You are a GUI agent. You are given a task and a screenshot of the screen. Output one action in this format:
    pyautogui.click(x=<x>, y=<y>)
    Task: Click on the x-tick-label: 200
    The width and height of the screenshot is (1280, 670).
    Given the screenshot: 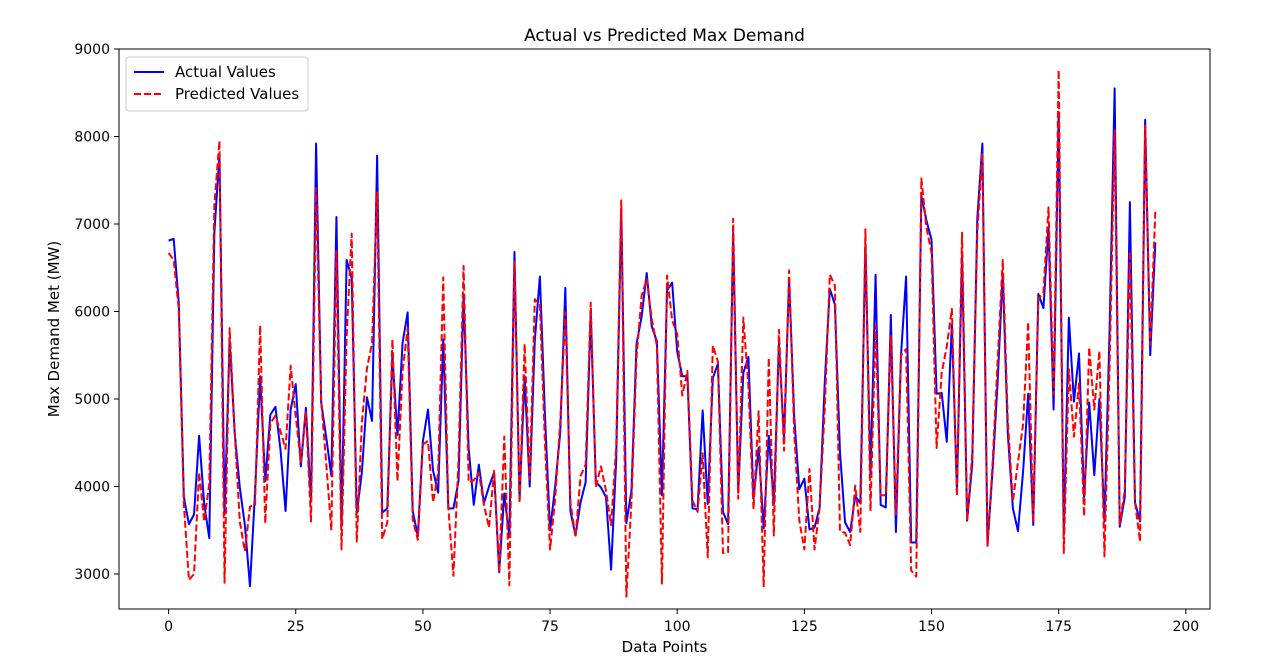 What is the action you would take?
    pyautogui.click(x=1185, y=627)
    